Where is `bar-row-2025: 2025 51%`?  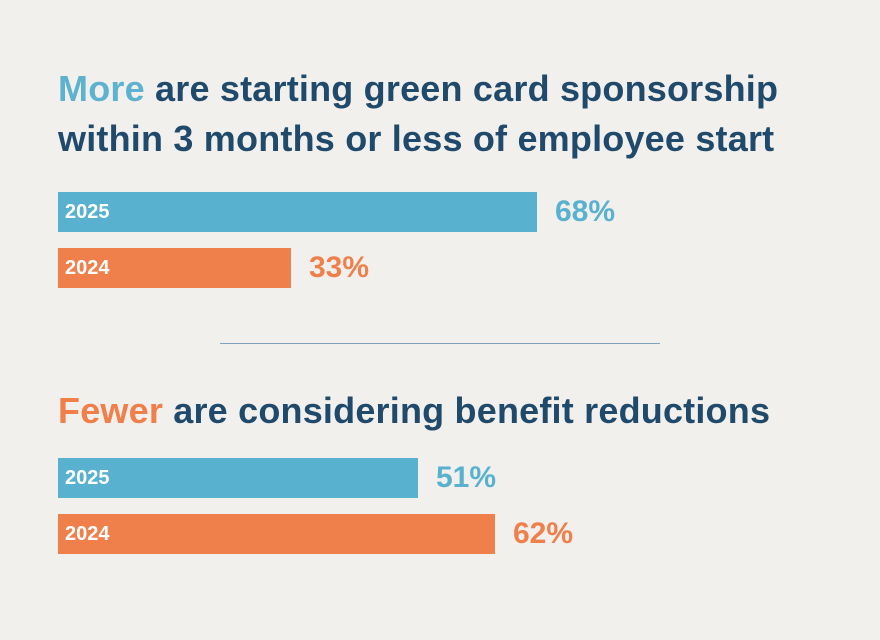 bar-row-2025: 2025 51% is located at coordinates (448, 478).